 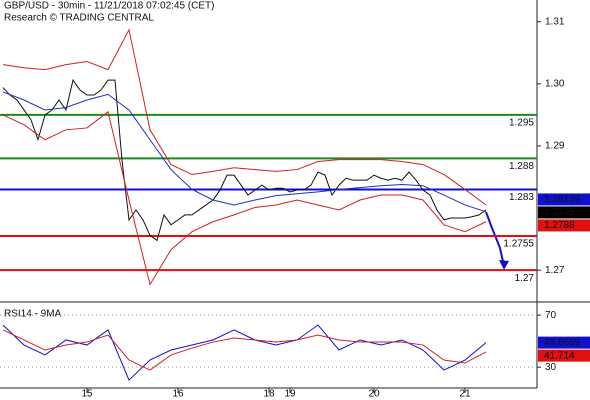 I want to click on y-tick-label: 1.31, so click(x=555, y=21).